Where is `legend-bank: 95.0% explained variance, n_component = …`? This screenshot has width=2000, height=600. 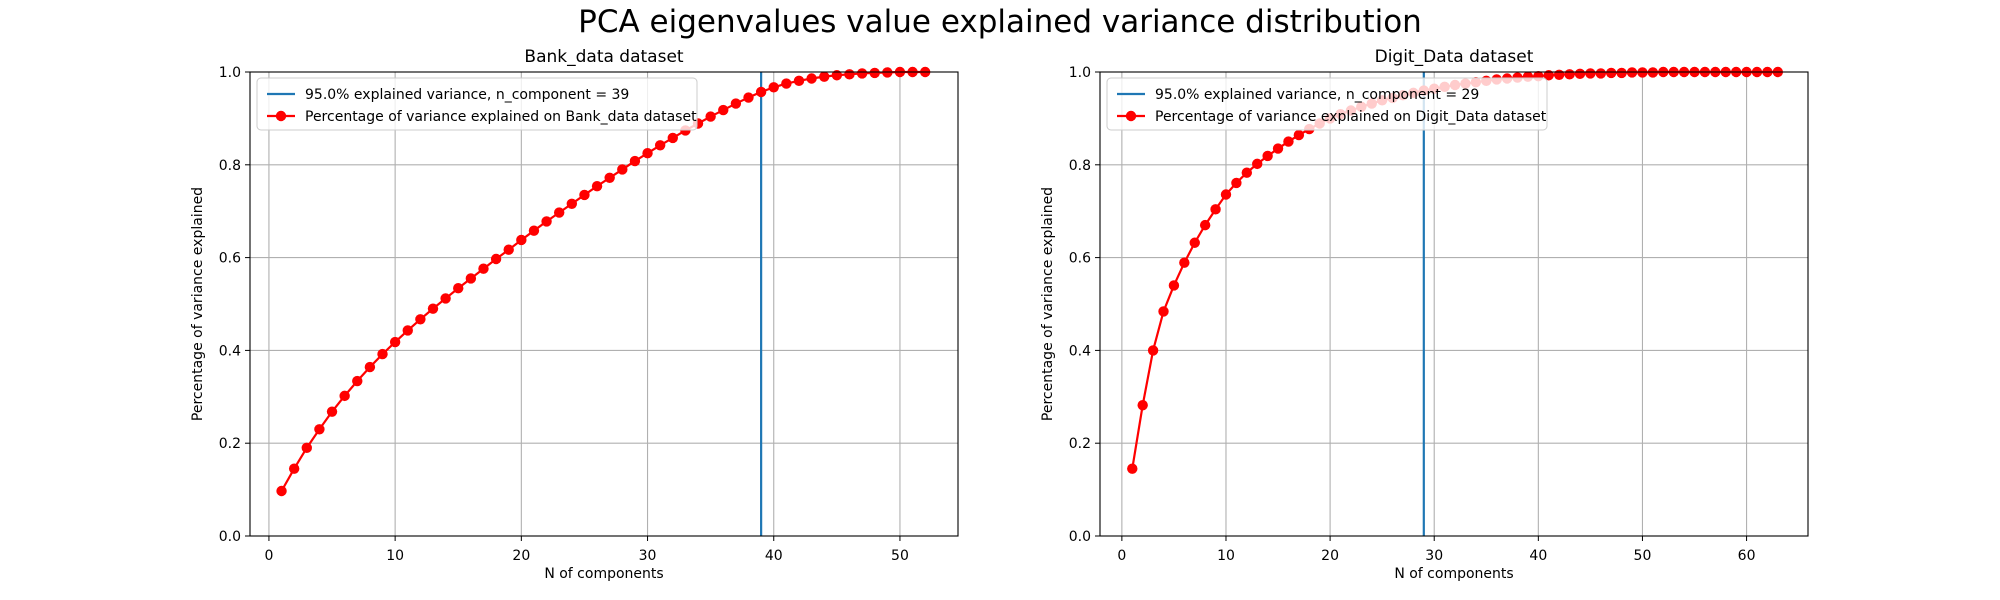
legend-bank: 95.0% explained variance, n_component = … is located at coordinates (477, 104).